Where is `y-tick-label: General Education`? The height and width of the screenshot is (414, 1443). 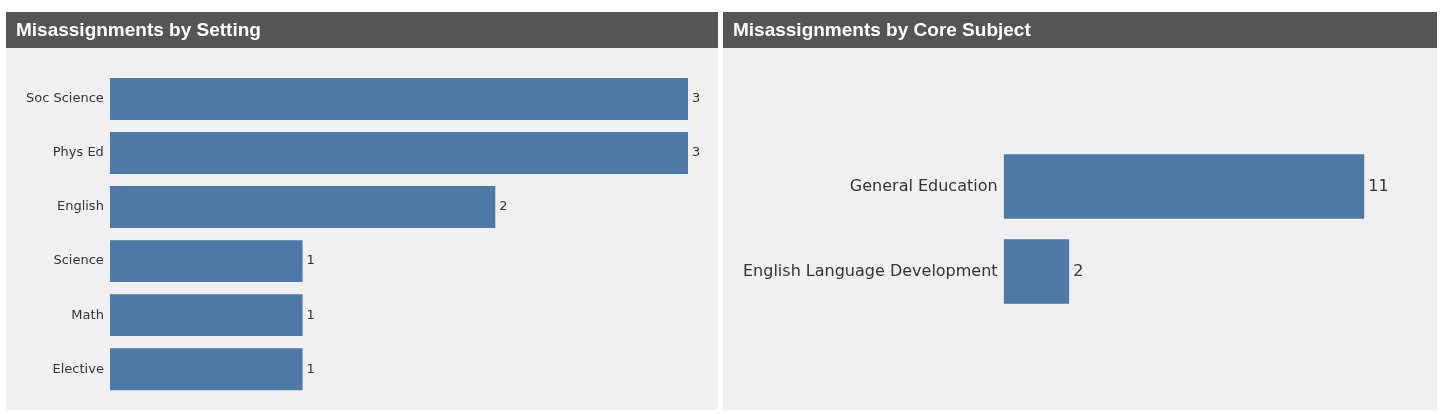
y-tick-label: General Education is located at coordinates (923, 185).